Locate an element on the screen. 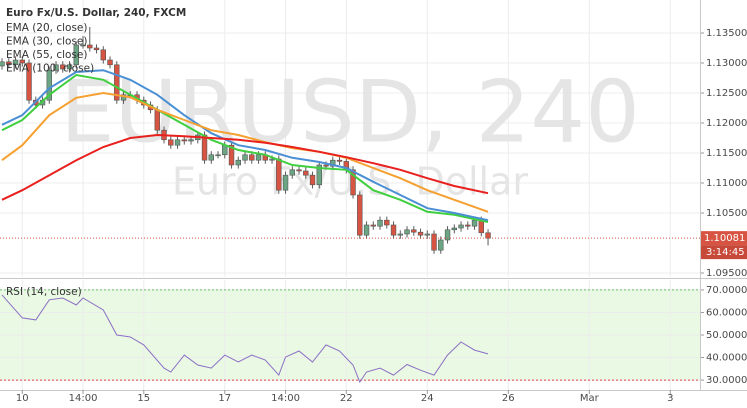 The height and width of the screenshot is (408, 747). y-tick-label: 40.0000 is located at coordinates (726, 358).